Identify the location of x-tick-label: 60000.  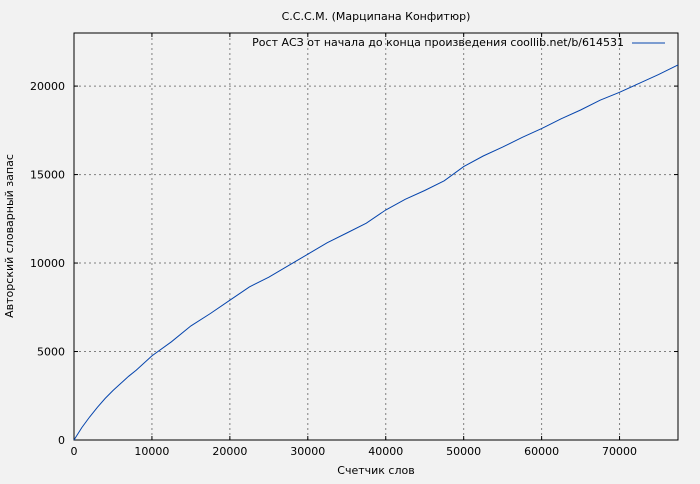
(541, 451).